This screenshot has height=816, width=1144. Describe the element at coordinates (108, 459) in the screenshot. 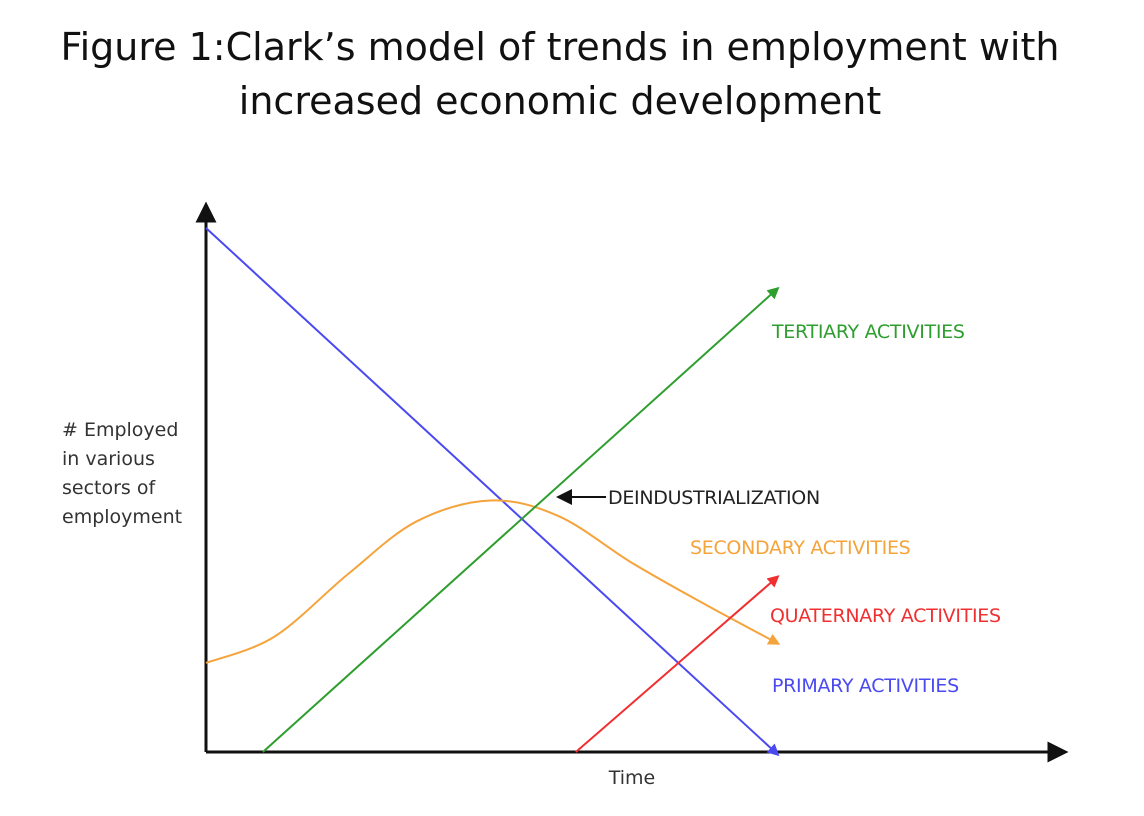

I see `y-axis-label-line: in various` at that location.